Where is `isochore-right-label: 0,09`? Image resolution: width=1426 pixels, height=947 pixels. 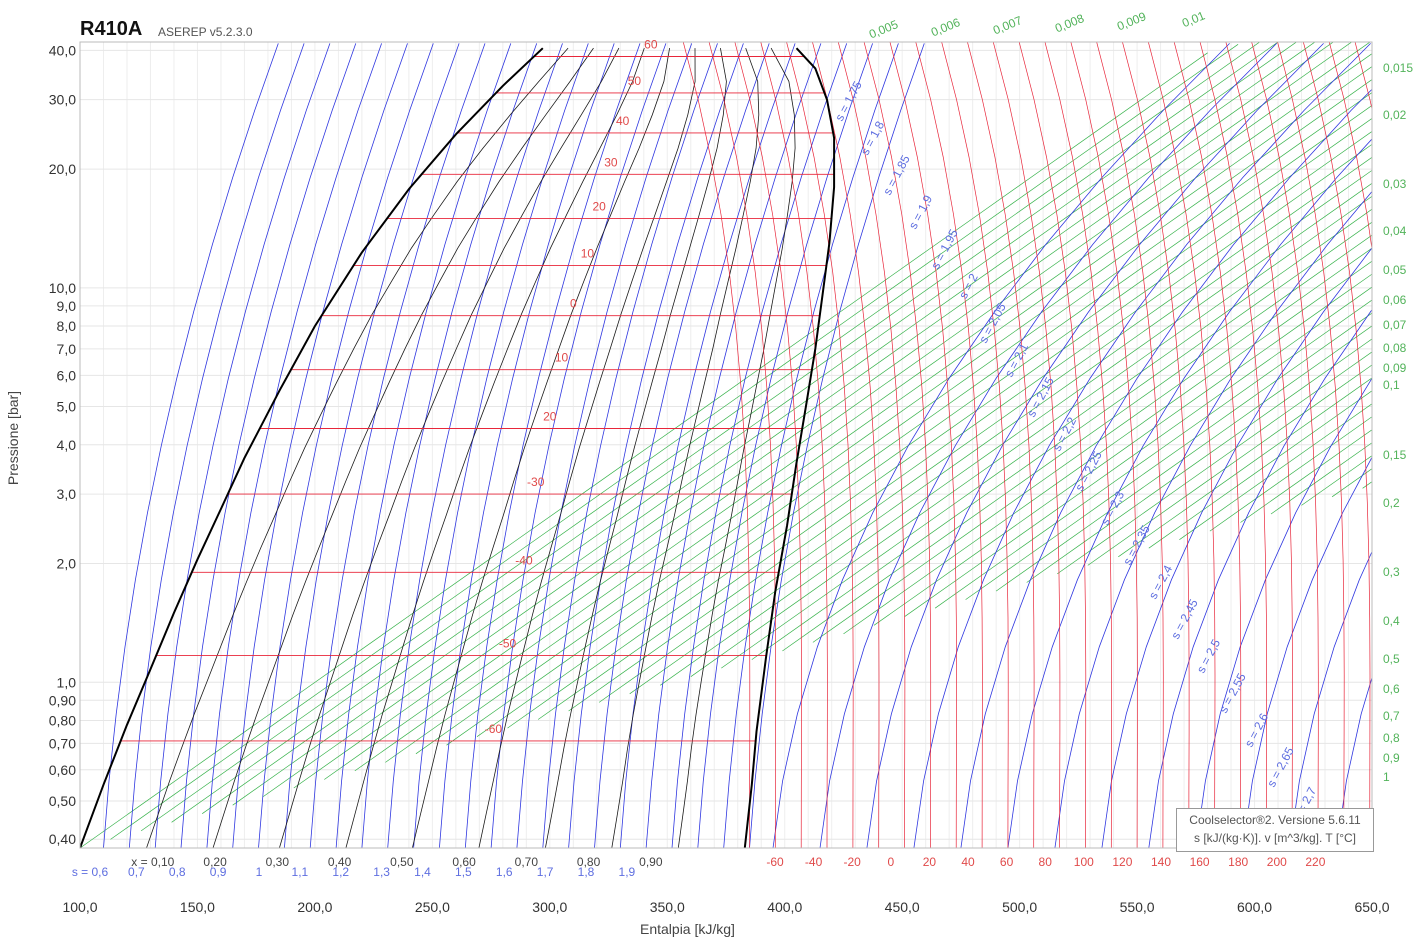
isochore-right-label: 0,09 is located at coordinates (1395, 368).